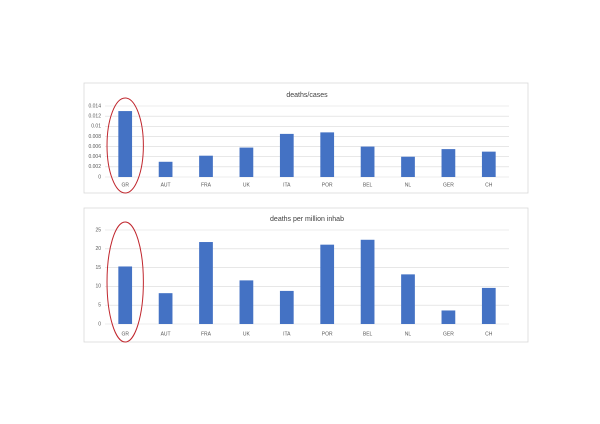  Describe the element at coordinates (98, 268) in the screenshot. I see `y-tick-label: 15` at that location.